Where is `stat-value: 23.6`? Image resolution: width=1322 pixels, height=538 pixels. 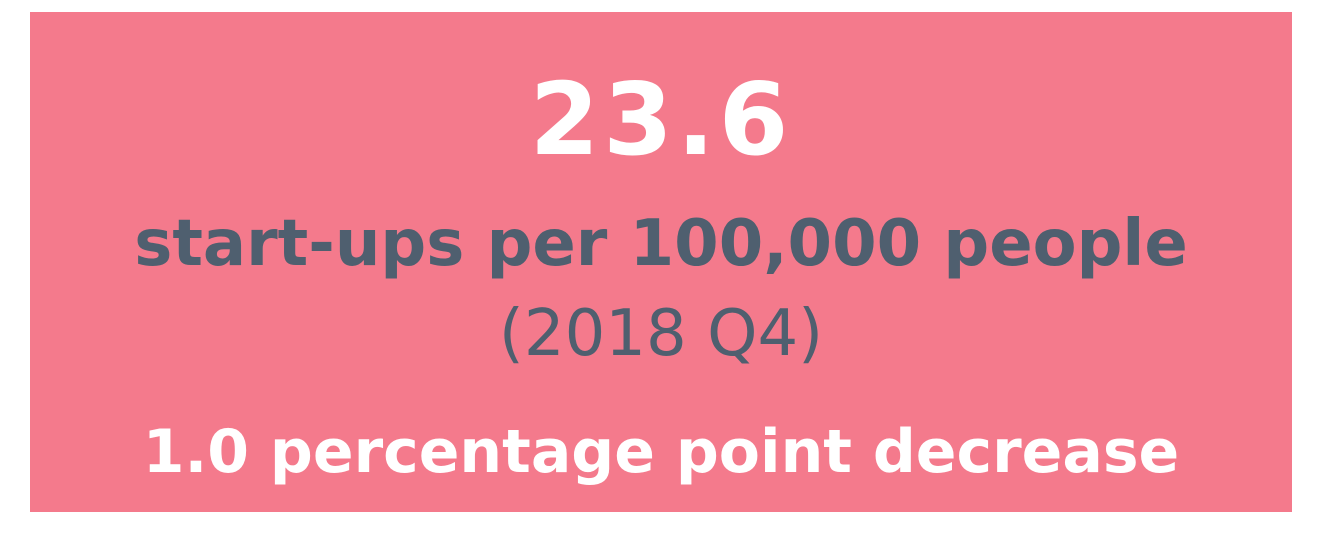 stat-value: 23.6 is located at coordinates (661, 119).